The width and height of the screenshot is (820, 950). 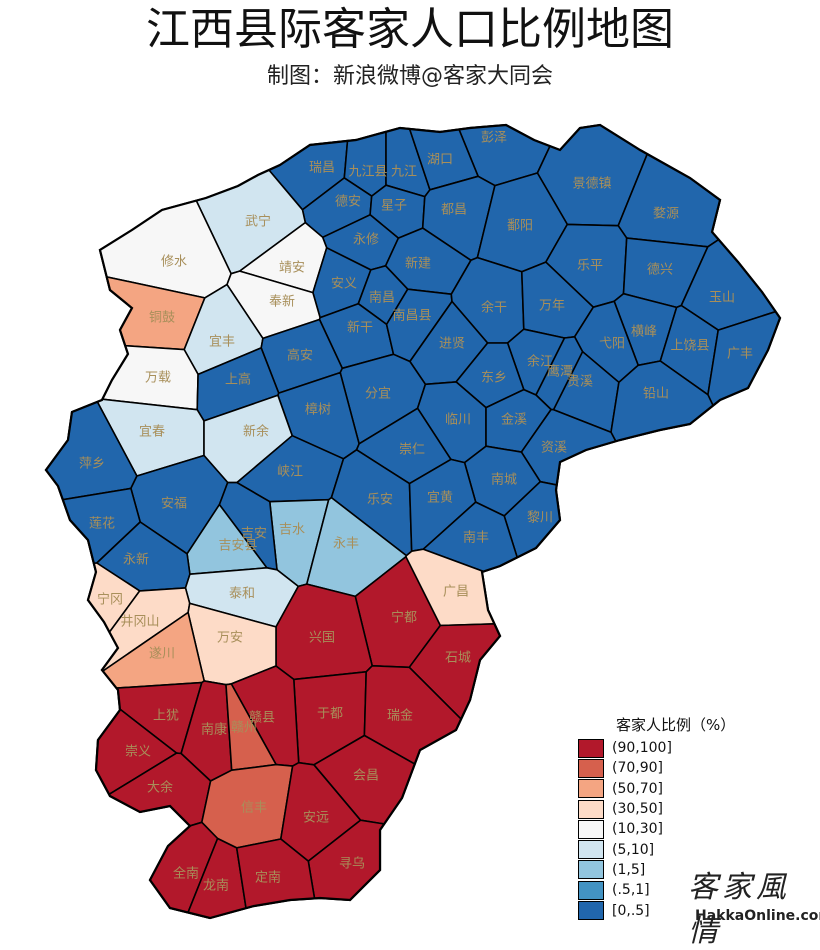 What do you see at coordinates (136, 560) in the screenshot?
I see `county-label: 永新` at bounding box center [136, 560].